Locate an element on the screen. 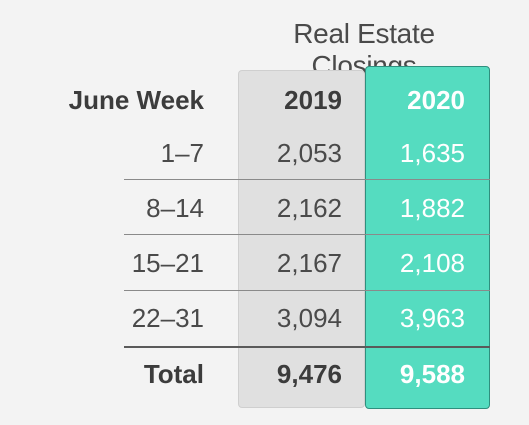 Image resolution: width=529 pixels, height=425 pixels. cell-2020: 1,635 is located at coordinates (432, 153).